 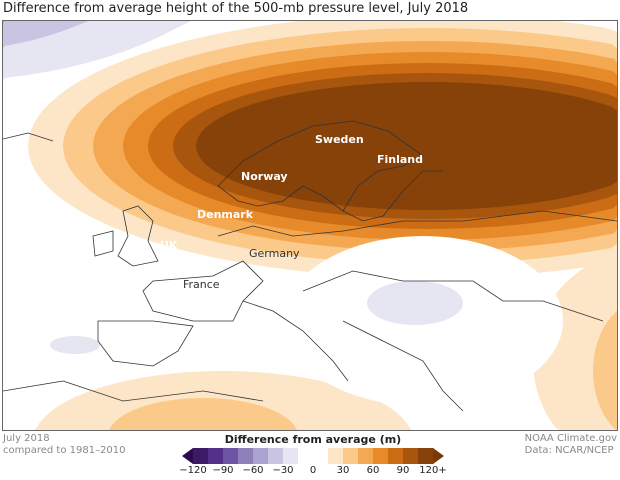 I want to click on label-germany: Germany, so click(x=274, y=253).